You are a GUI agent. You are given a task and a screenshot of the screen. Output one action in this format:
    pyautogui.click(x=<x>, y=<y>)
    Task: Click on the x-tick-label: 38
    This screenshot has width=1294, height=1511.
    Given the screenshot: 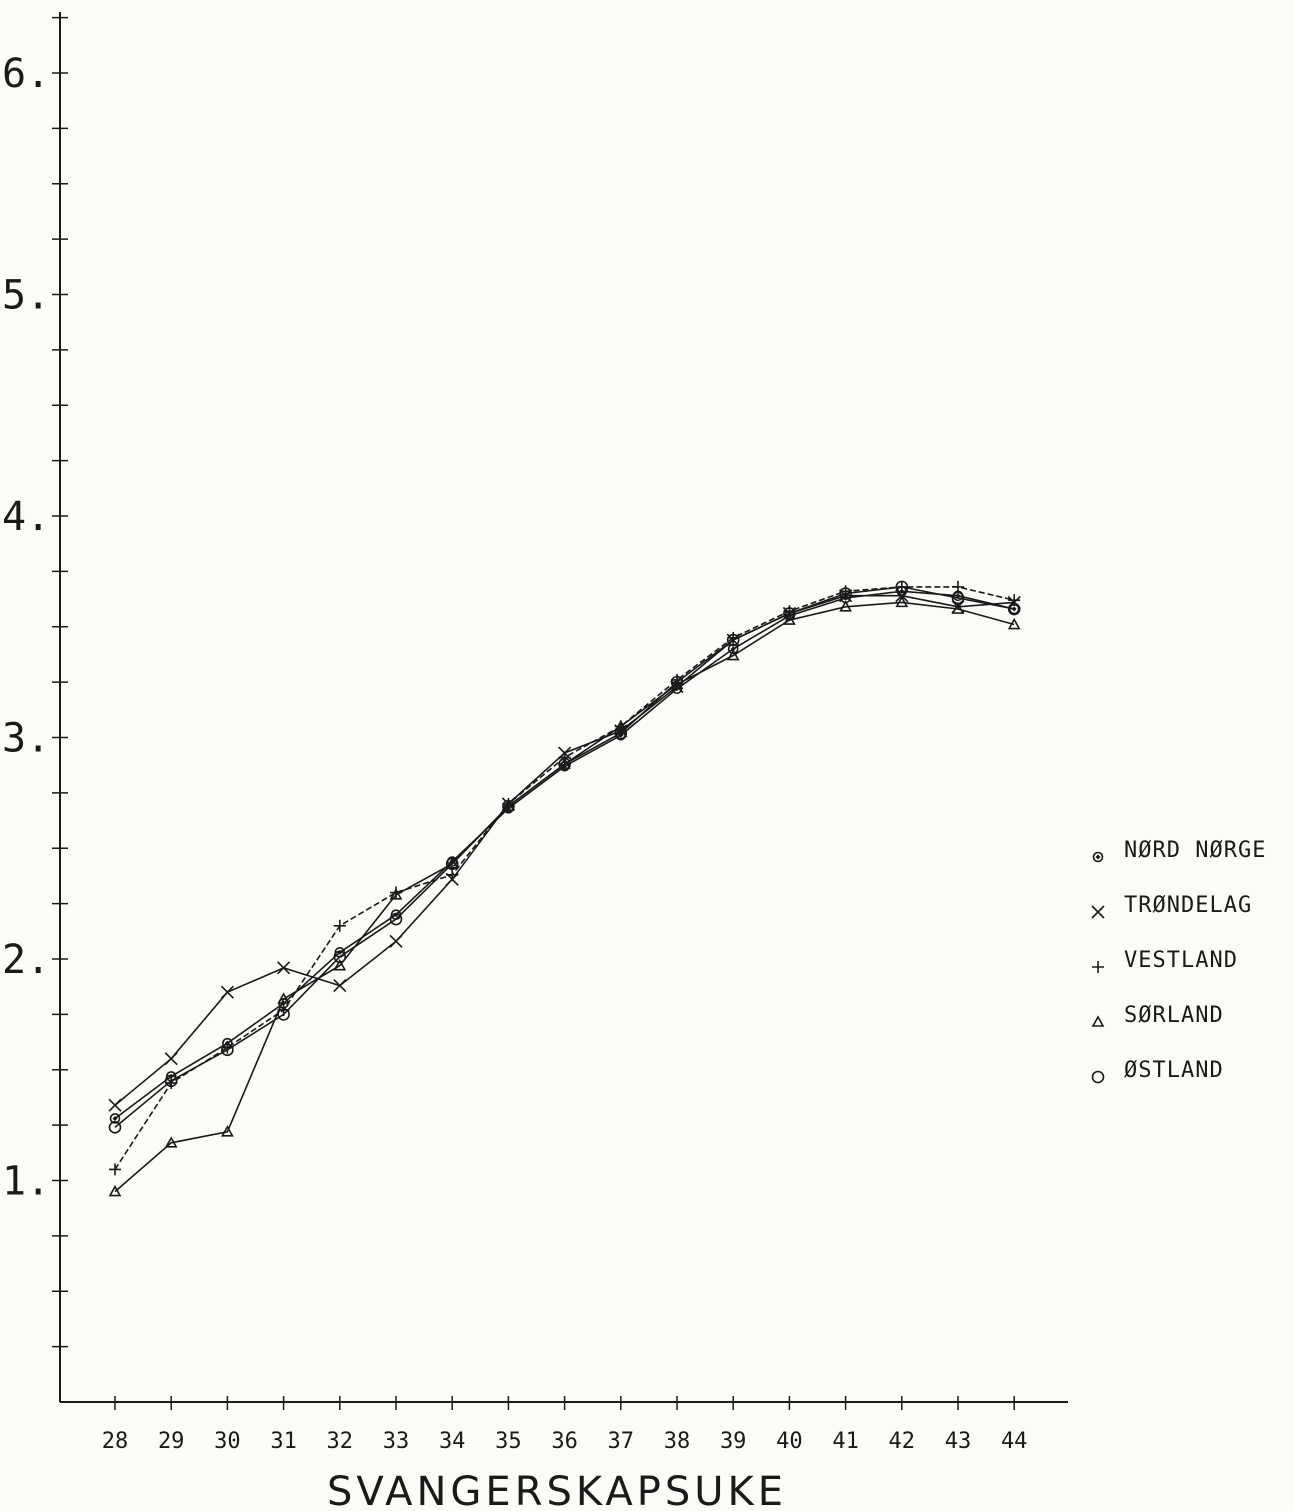 What is the action you would take?
    pyautogui.click(x=677, y=1441)
    